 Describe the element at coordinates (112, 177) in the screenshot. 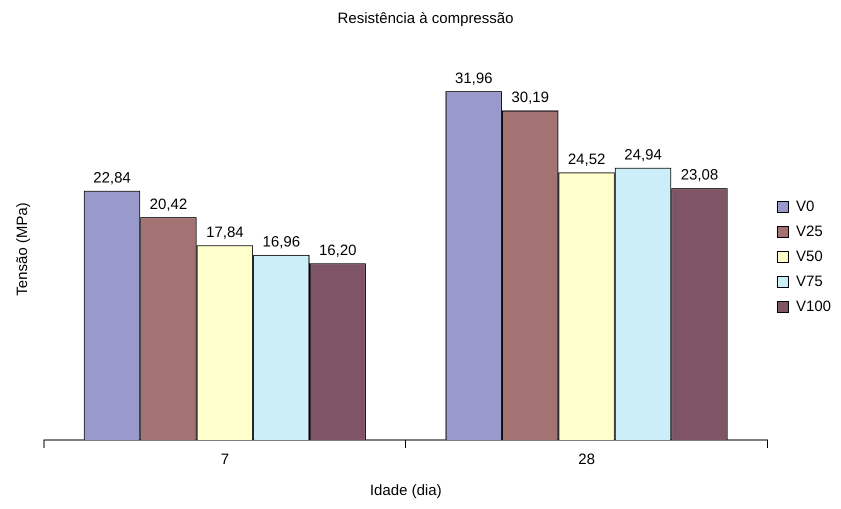

I see `data-label: 22,84` at that location.